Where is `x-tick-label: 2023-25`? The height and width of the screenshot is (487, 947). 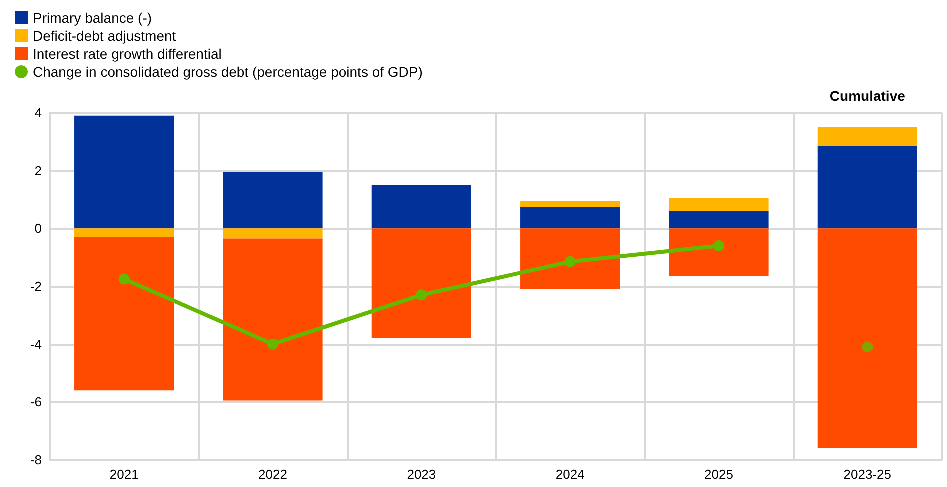 x-tick-label: 2023-25 is located at coordinates (868, 474).